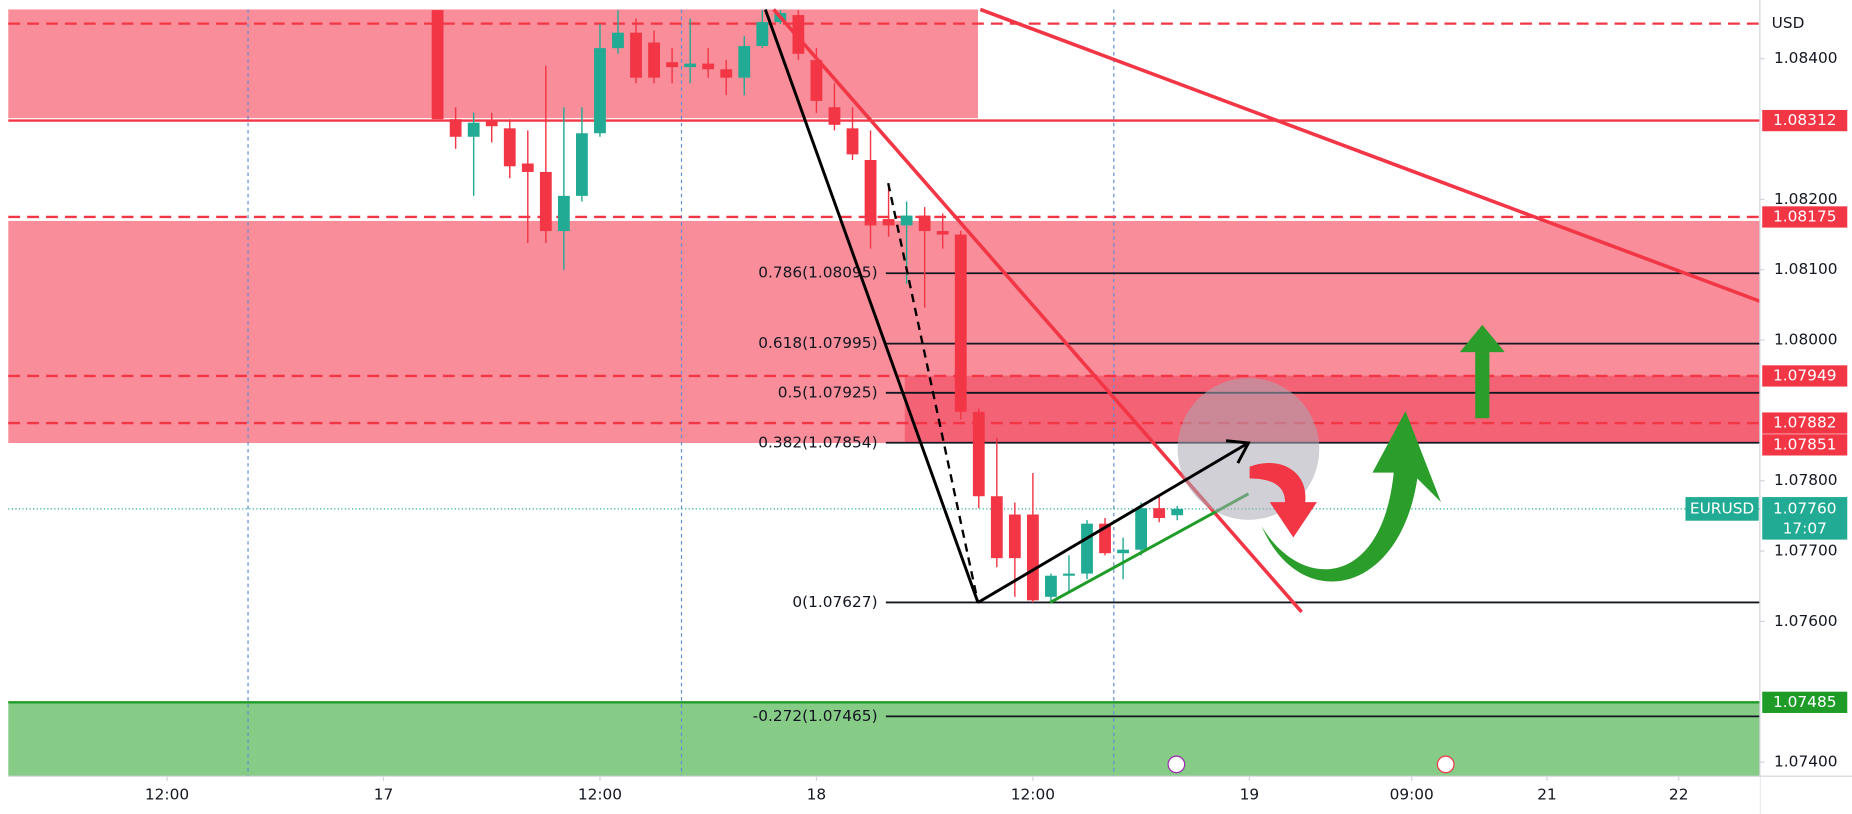 This screenshot has width=1852, height=814. I want to click on price-tag-label: 1.07485, so click(1804, 702).